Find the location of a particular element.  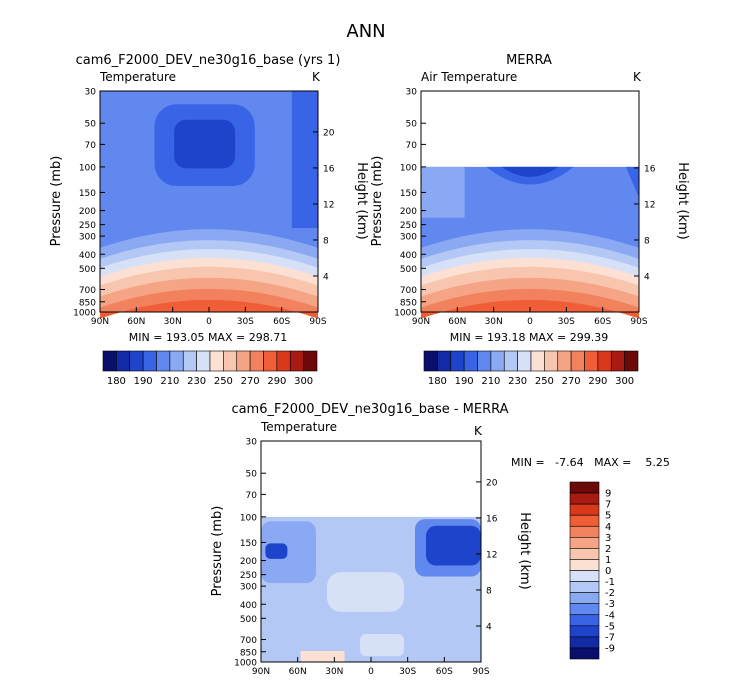

height-tick-label: 4 is located at coordinates (326, 277).